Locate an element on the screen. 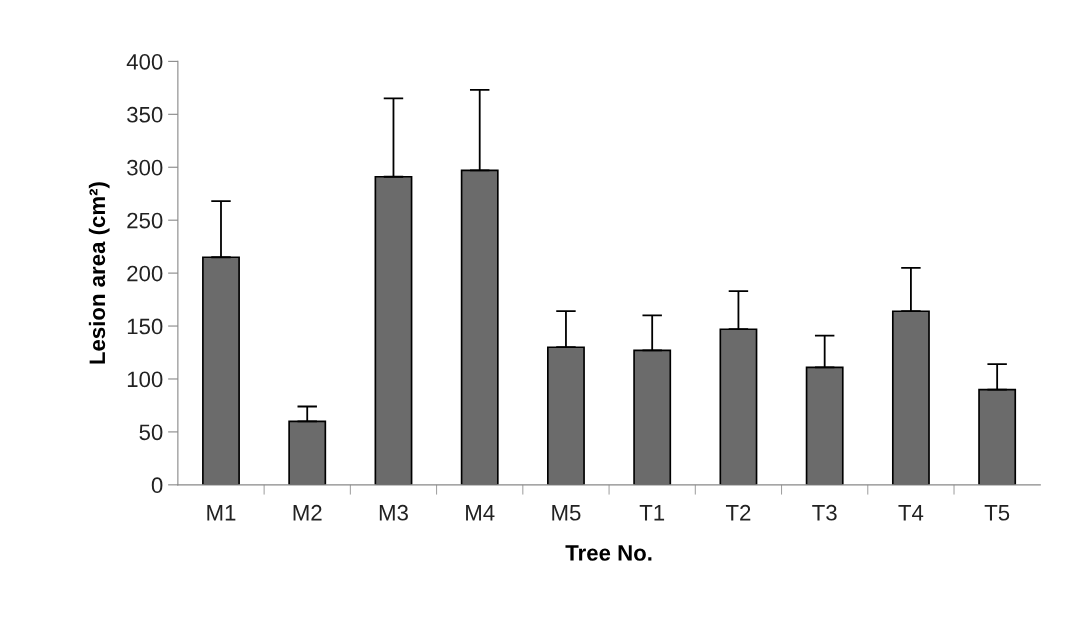 This screenshot has width=1078, height=620. x-tick-label: T1 is located at coordinates (652, 513).